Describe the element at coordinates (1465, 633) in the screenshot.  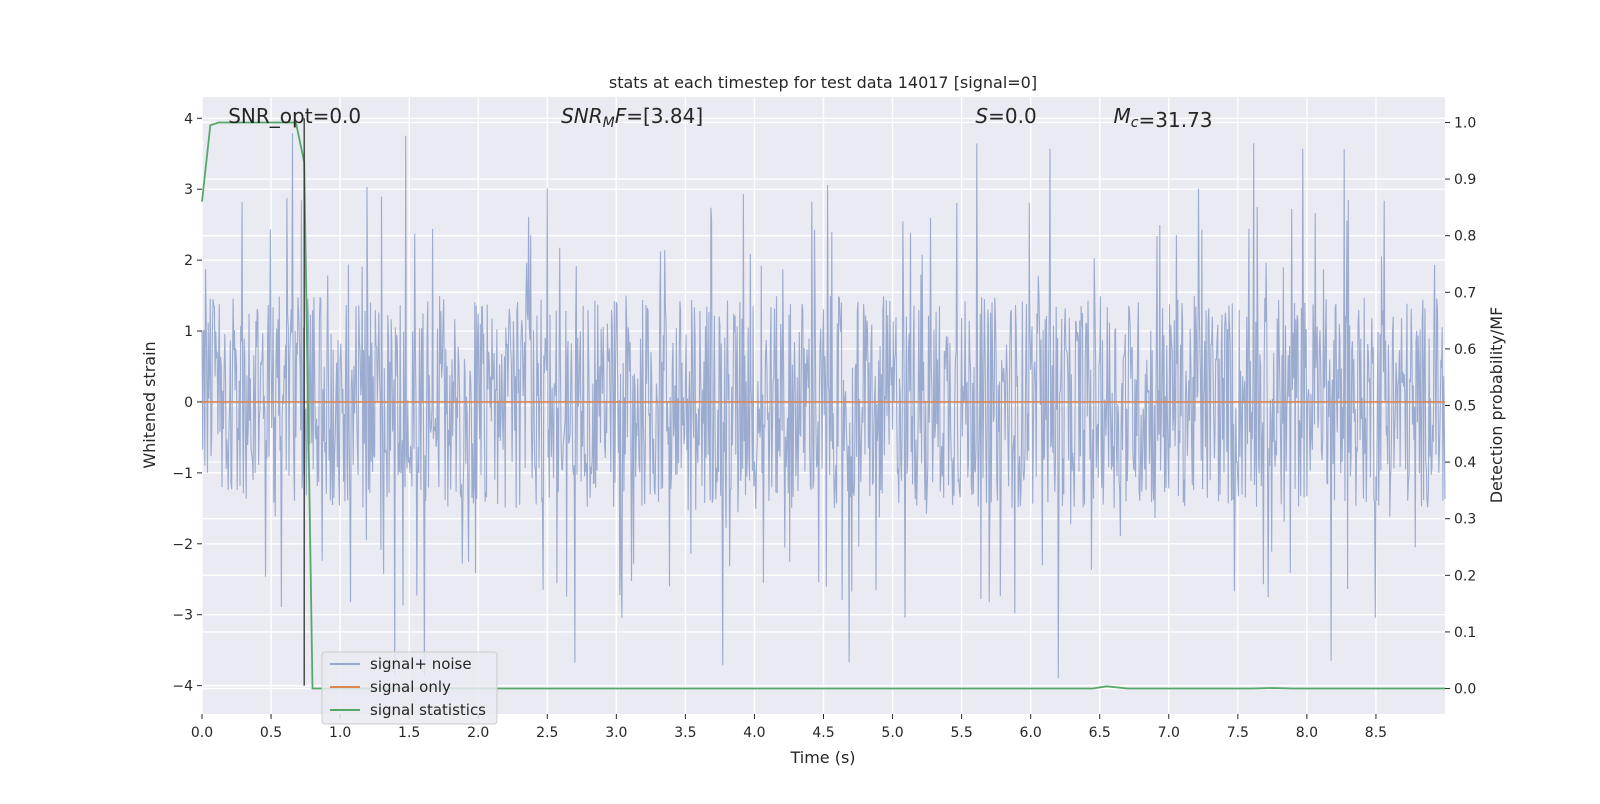
I see `y2-tick-label: 0.1` at that location.